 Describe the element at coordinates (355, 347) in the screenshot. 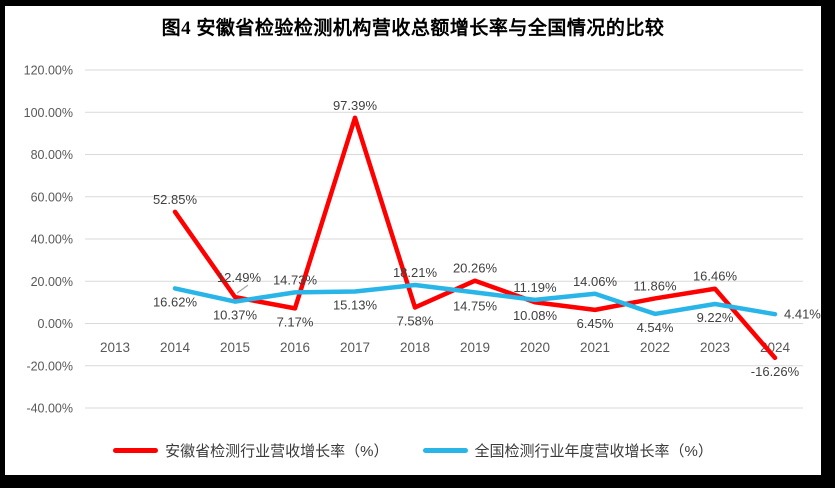

I see `x-axis-tick-label: 2017` at that location.